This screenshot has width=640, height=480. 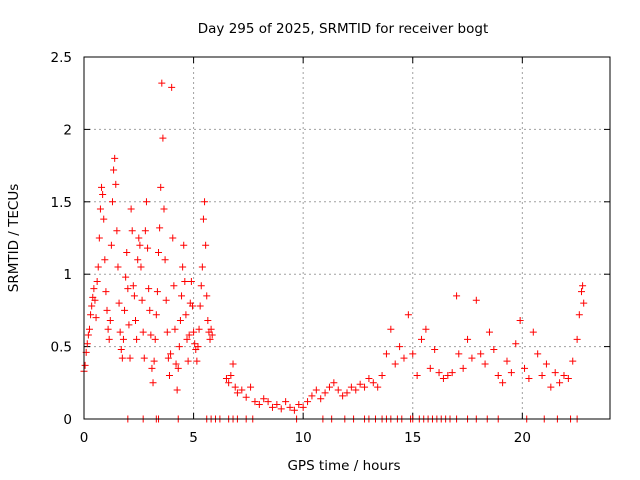 I want to click on y-tick-label: 2, so click(x=67, y=130).